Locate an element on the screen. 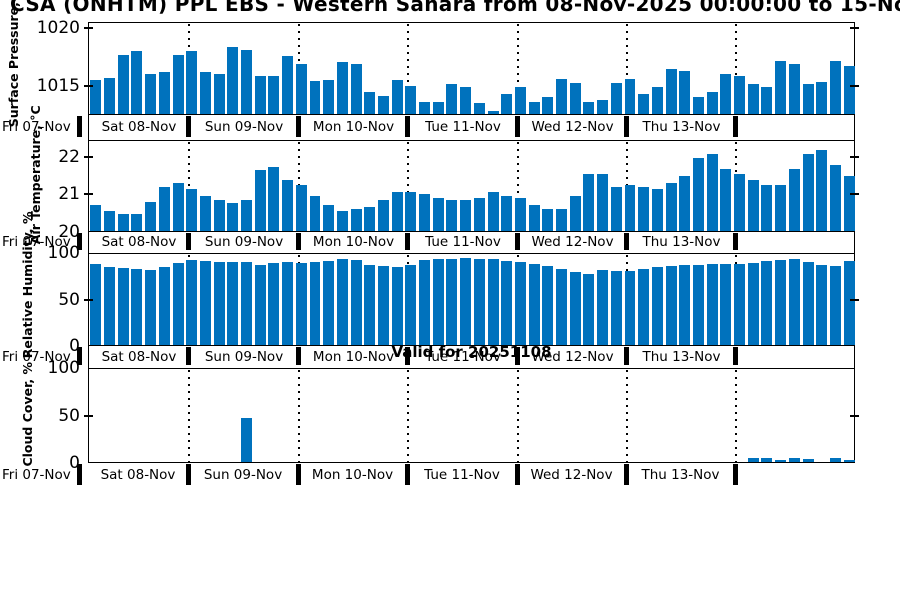  y-tick-label: 20 is located at coordinates (69, 232).